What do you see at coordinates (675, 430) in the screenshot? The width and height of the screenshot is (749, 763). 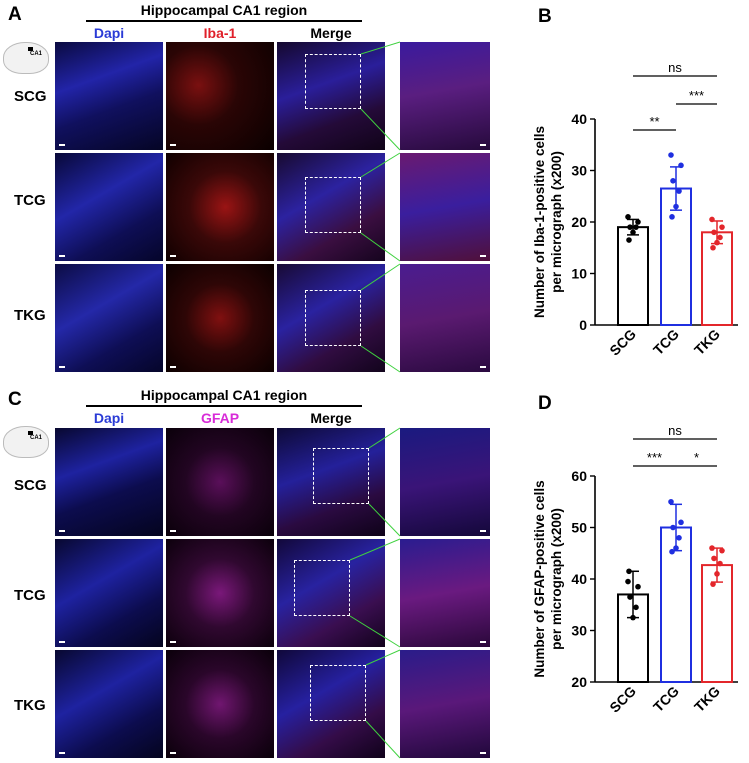 I see `chart-d-sig-label: ns` at bounding box center [675, 430].